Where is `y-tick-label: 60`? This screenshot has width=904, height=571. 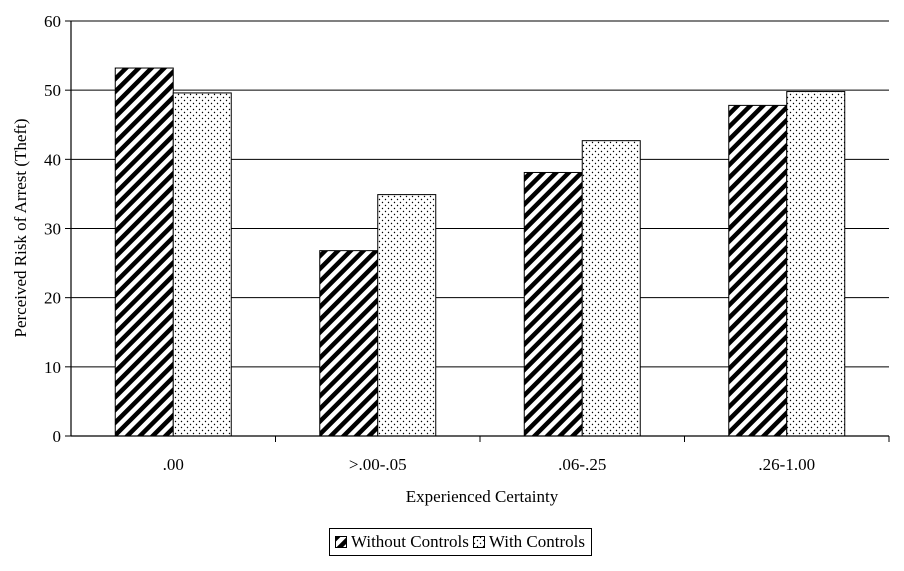
y-tick-label: 60 is located at coordinates (52, 21).